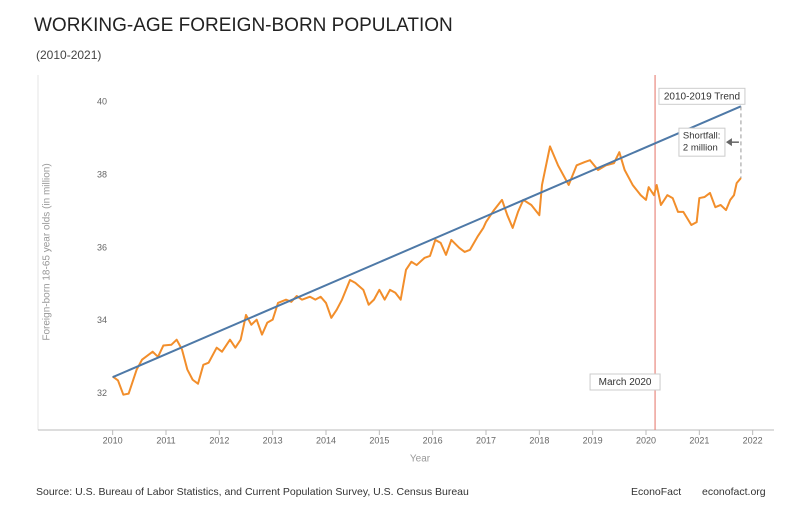 The height and width of the screenshot is (520, 800). I want to click on x-tick-label: 2022, so click(753, 440).